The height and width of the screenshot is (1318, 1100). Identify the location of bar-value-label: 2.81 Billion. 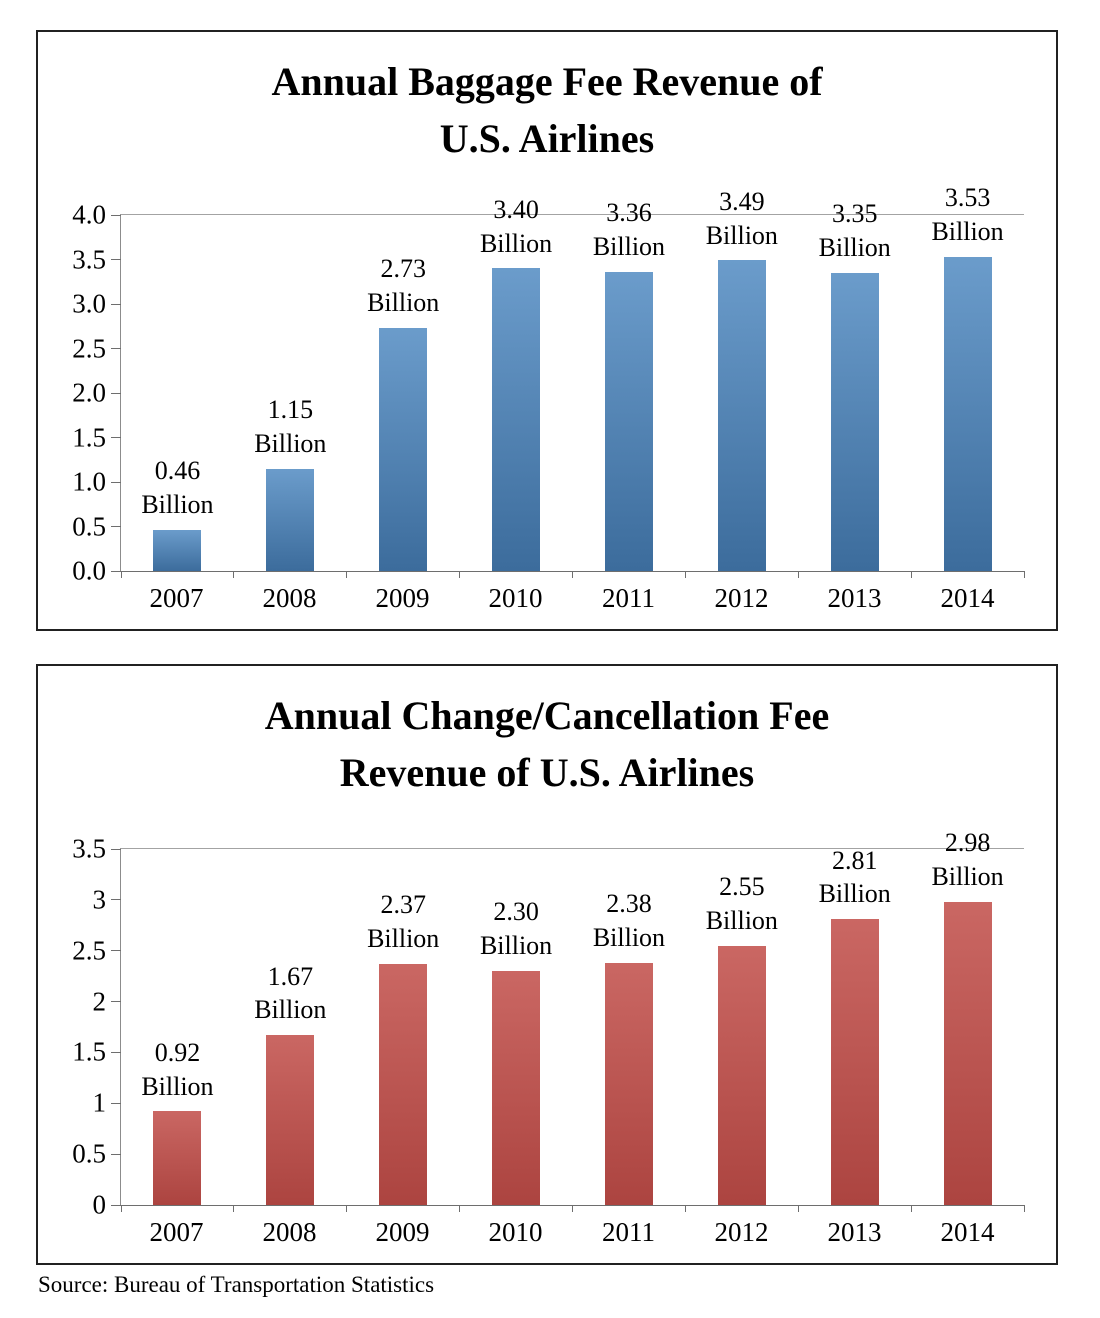
(854, 877).